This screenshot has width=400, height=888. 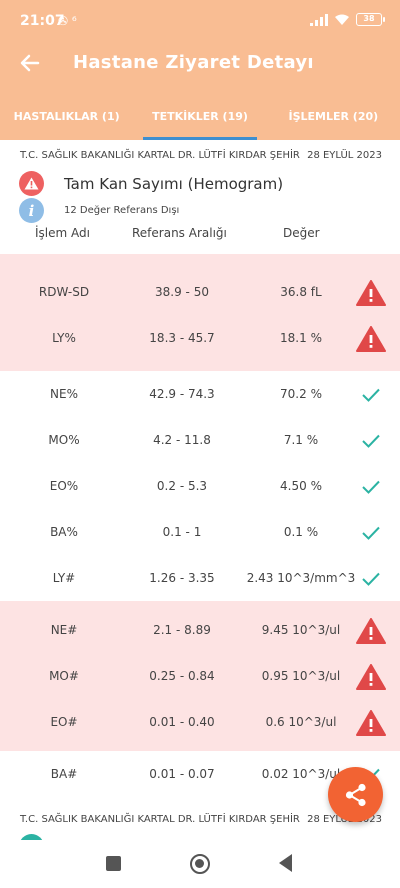 I want to click on row-range: 0.25 - 0.84, so click(x=182, y=676).